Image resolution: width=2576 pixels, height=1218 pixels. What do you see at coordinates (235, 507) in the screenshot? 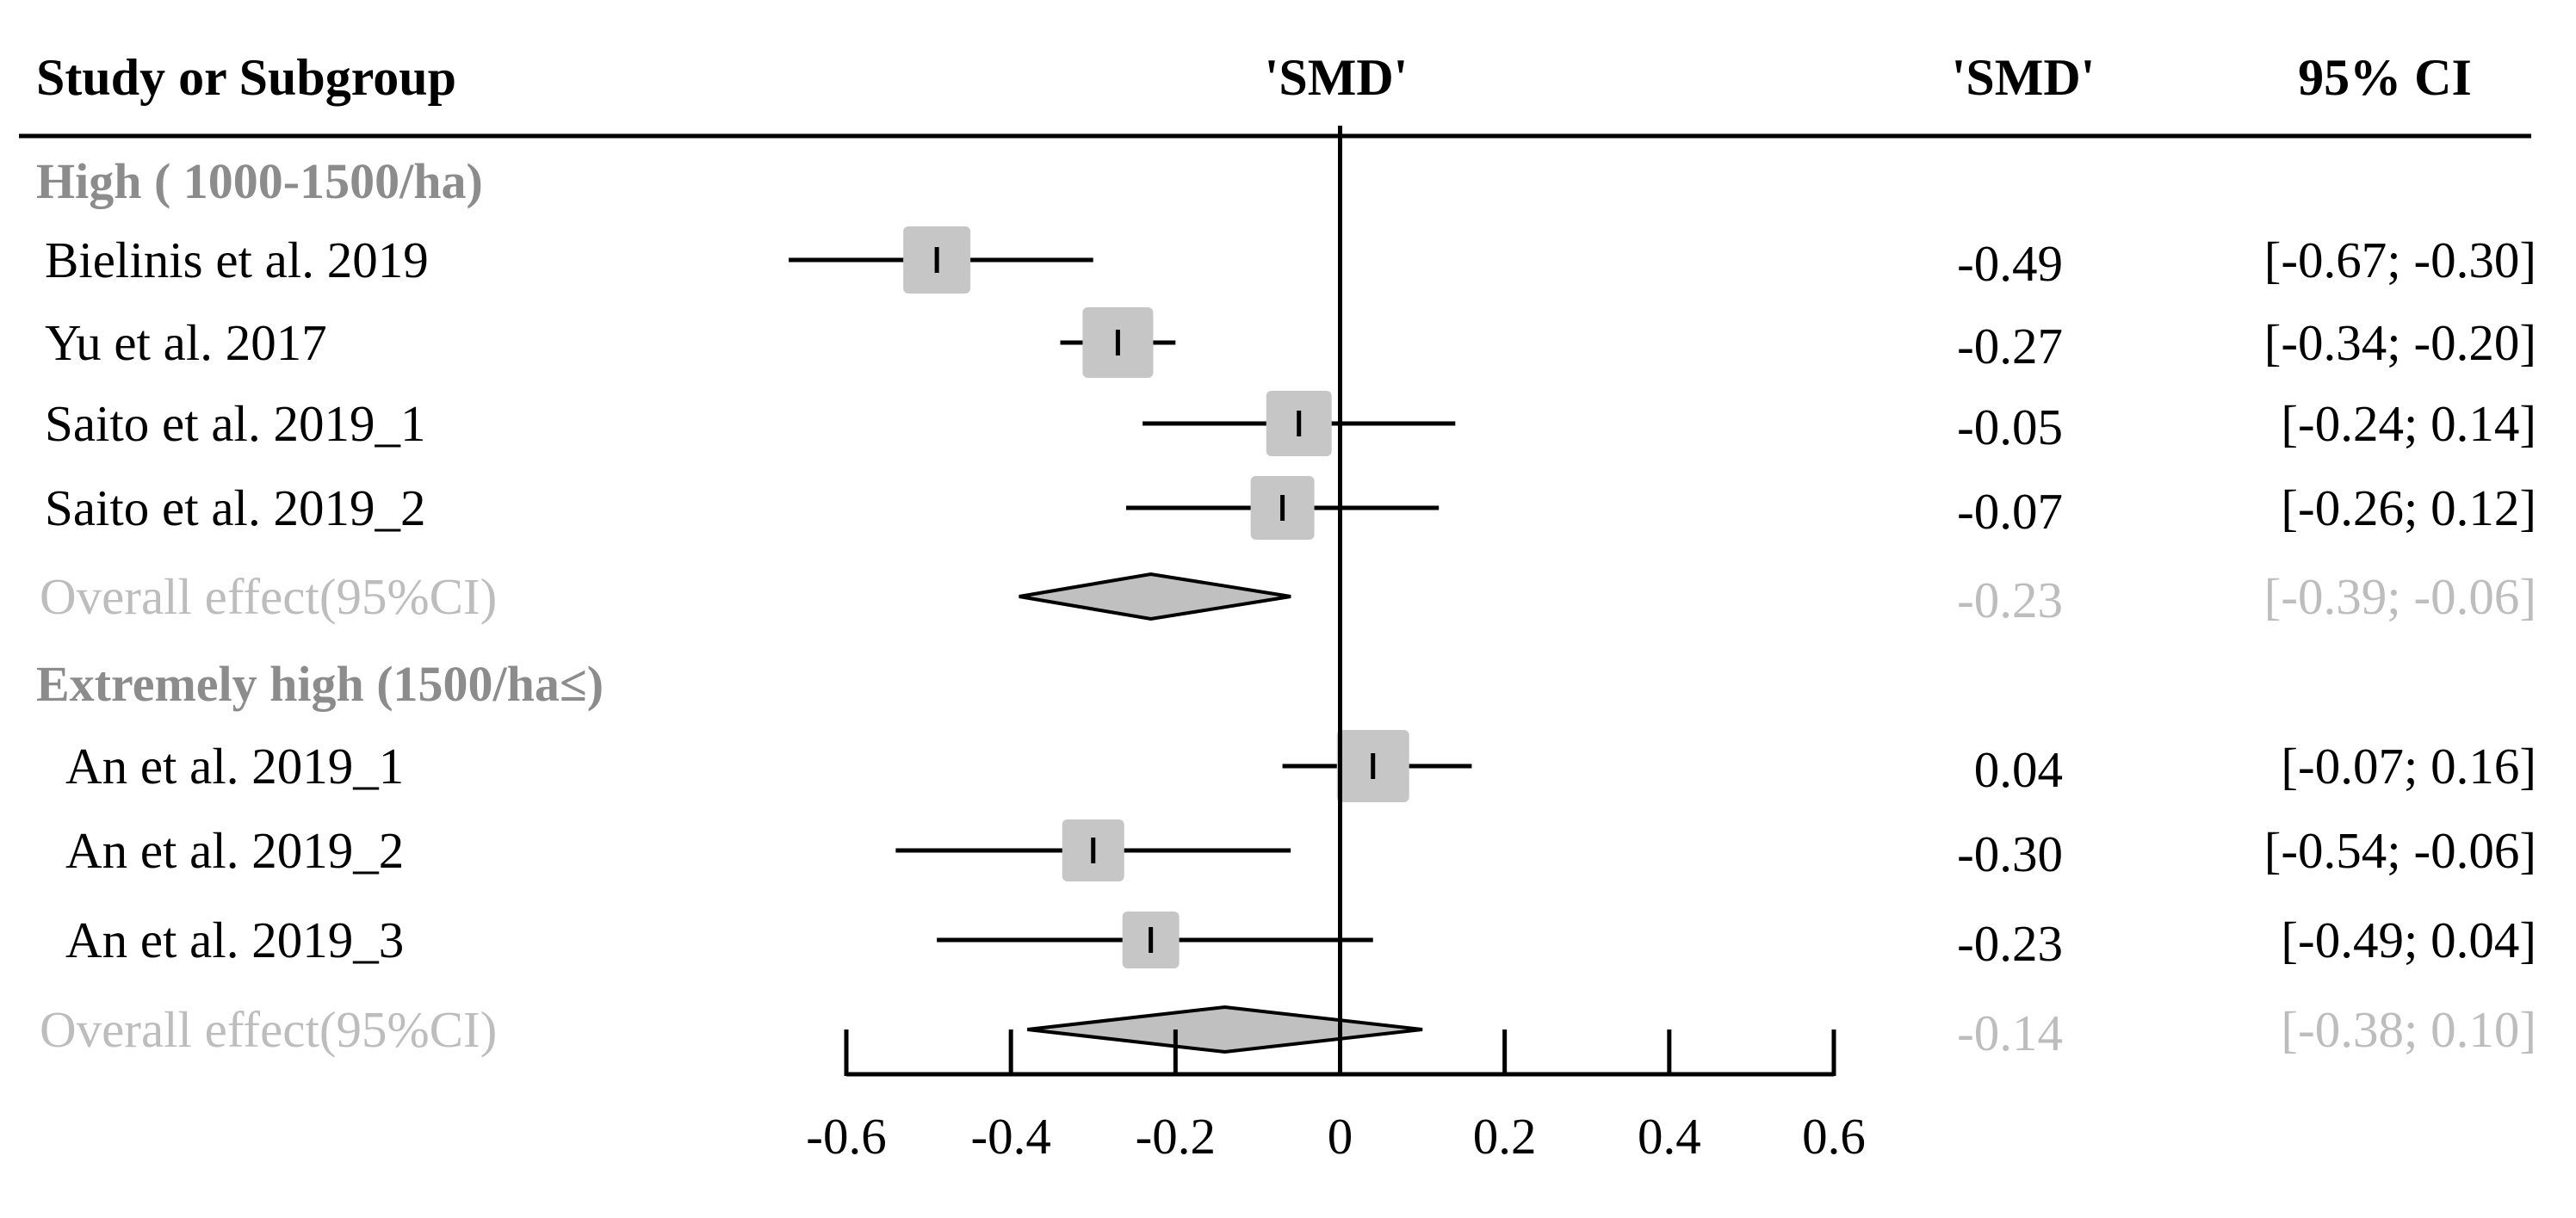
I see `study-name: Saito et al. 2019_2` at bounding box center [235, 507].